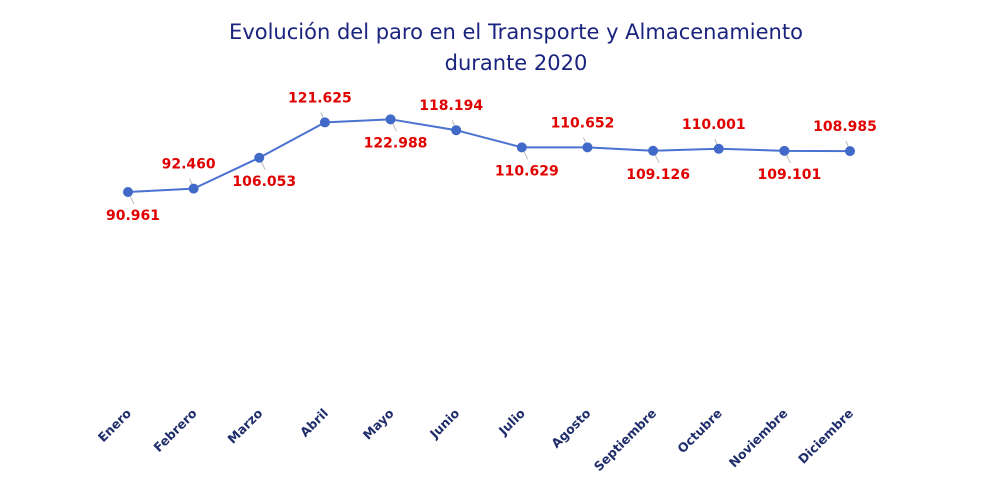 This screenshot has height=500, width=1000. What do you see at coordinates (314, 423) in the screenshot?
I see `x-tick-label: Abril` at bounding box center [314, 423].